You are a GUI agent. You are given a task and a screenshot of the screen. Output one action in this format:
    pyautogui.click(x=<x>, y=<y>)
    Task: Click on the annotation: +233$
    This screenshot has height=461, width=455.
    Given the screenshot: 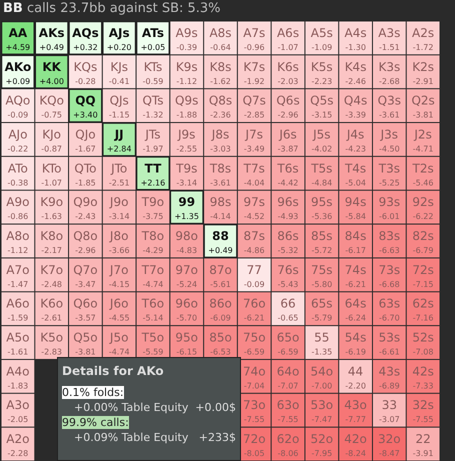 What is the action you would take?
    pyautogui.click(x=217, y=437)
    